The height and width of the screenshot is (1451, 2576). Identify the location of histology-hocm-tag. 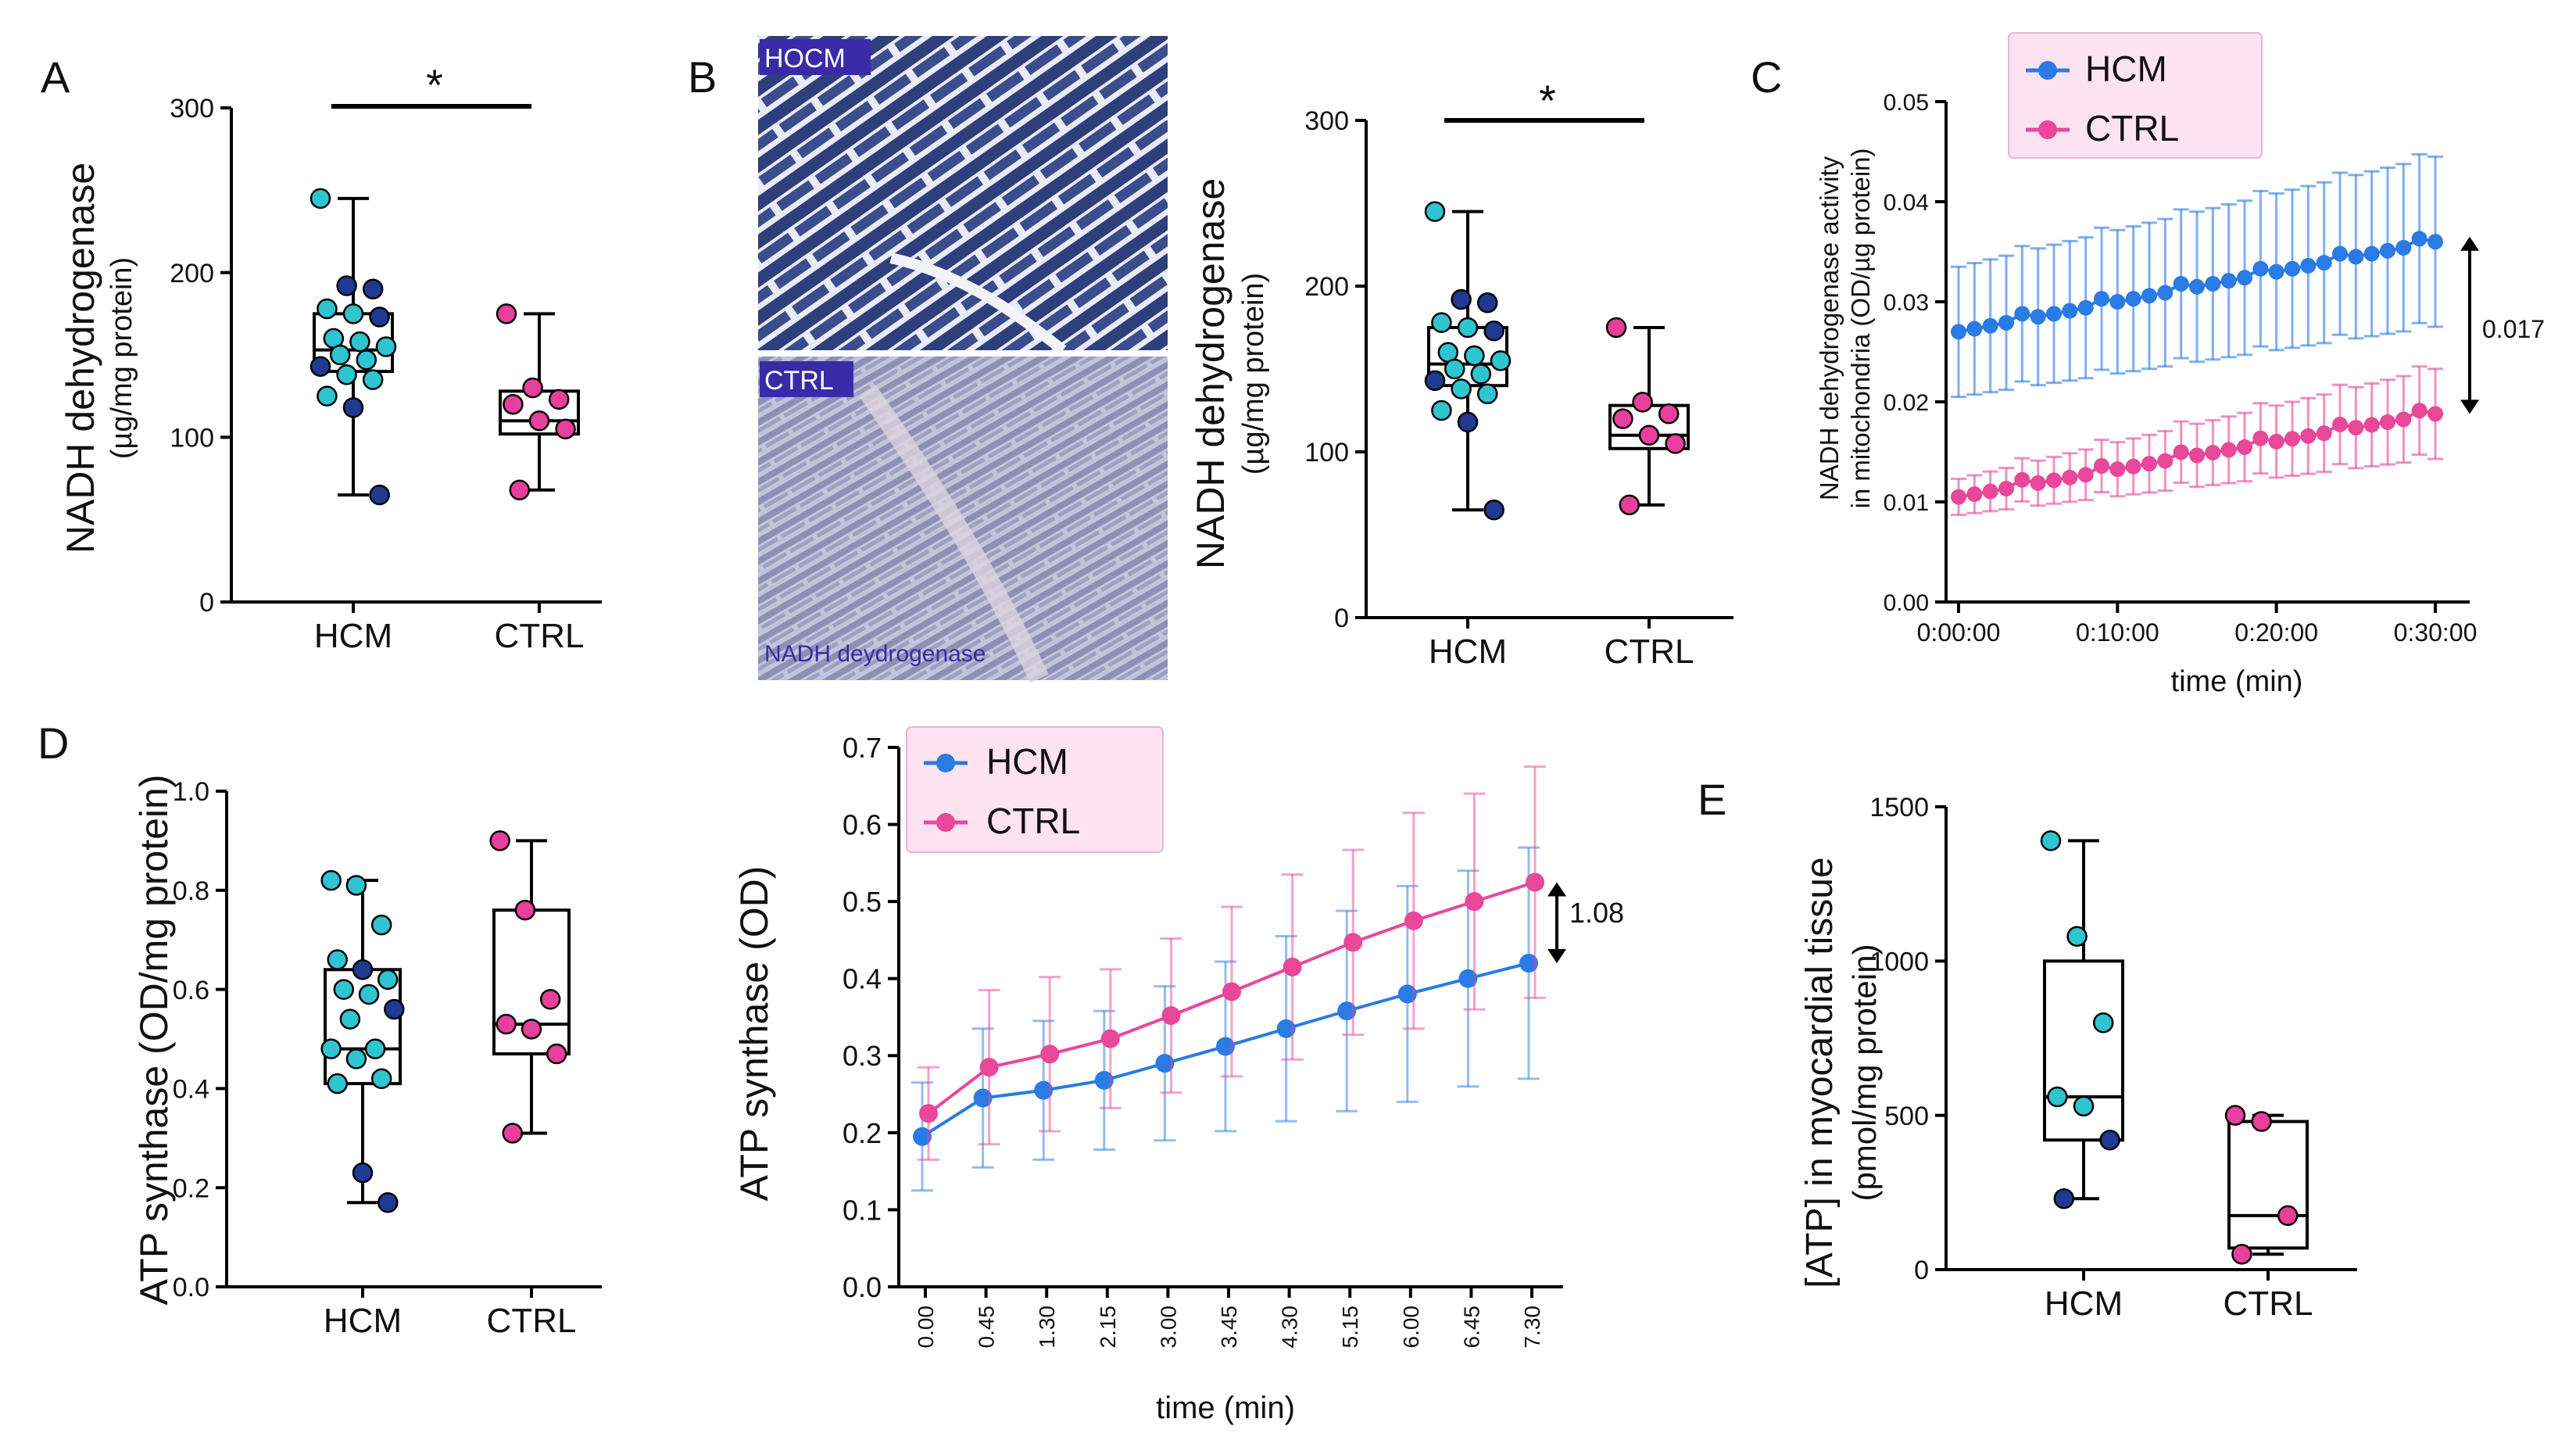
(815, 57).